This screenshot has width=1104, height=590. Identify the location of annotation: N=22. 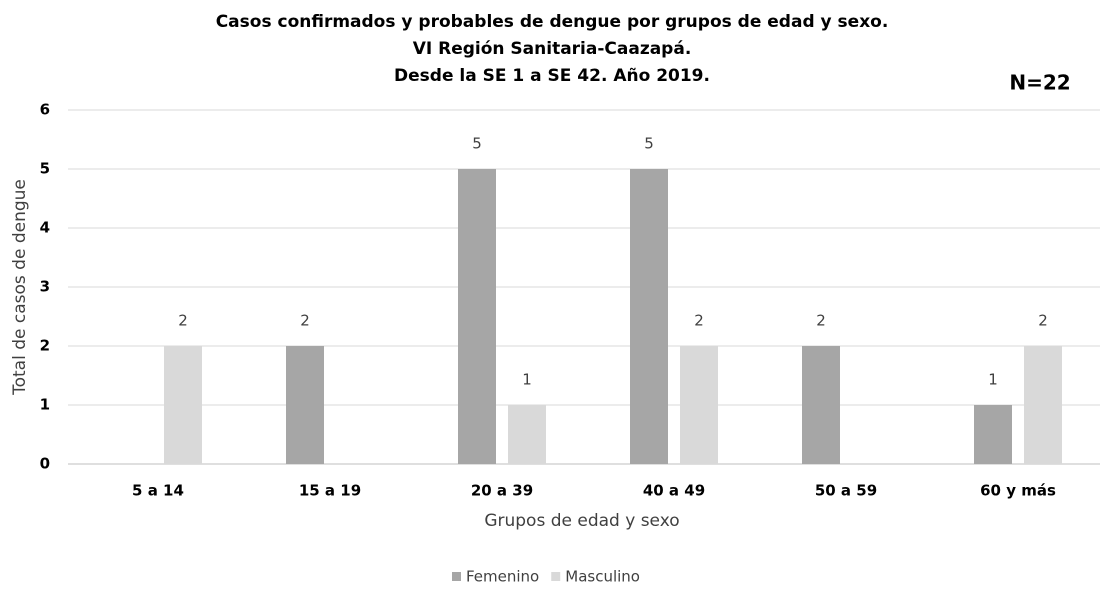
(1039, 83).